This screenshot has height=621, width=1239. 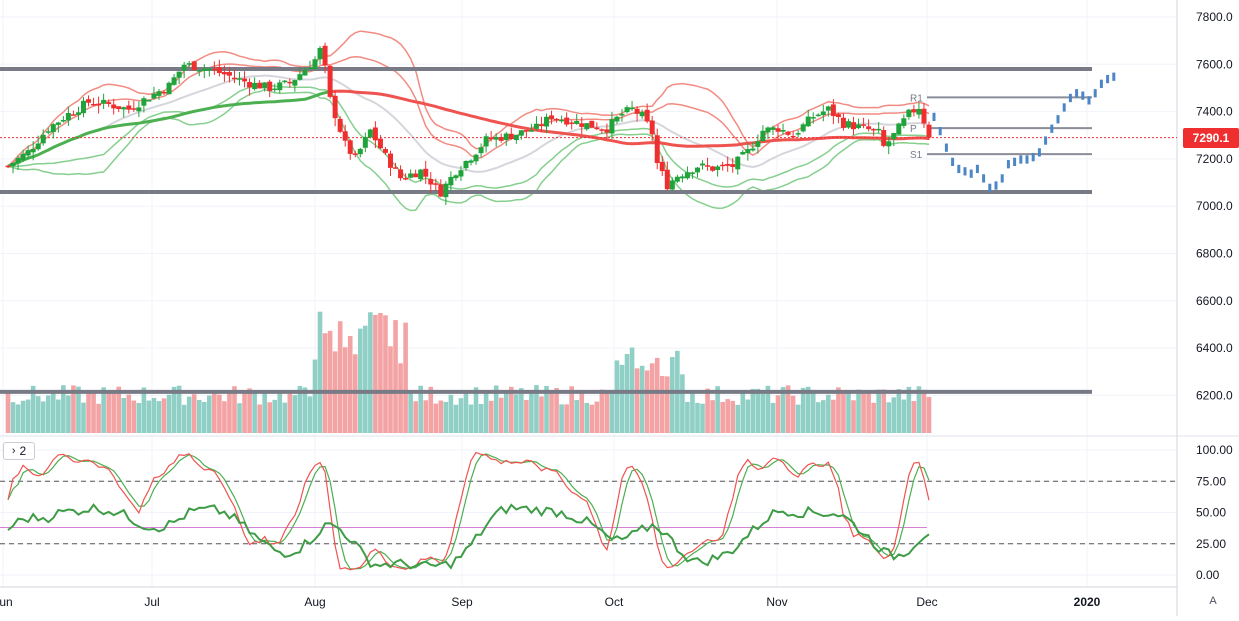 I want to click on pane-toggle-button: › 2, so click(x=19, y=451).